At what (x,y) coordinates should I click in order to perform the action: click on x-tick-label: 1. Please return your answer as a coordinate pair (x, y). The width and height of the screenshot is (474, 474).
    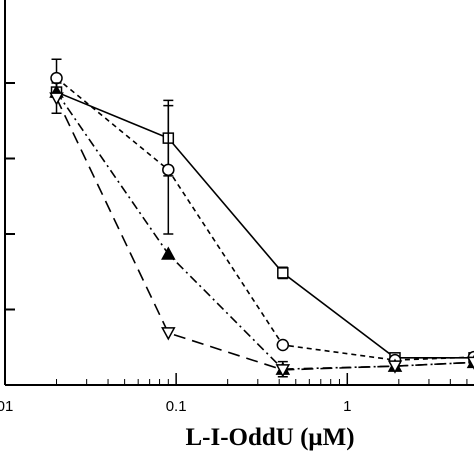
    Looking at the image, I should click on (347, 406).